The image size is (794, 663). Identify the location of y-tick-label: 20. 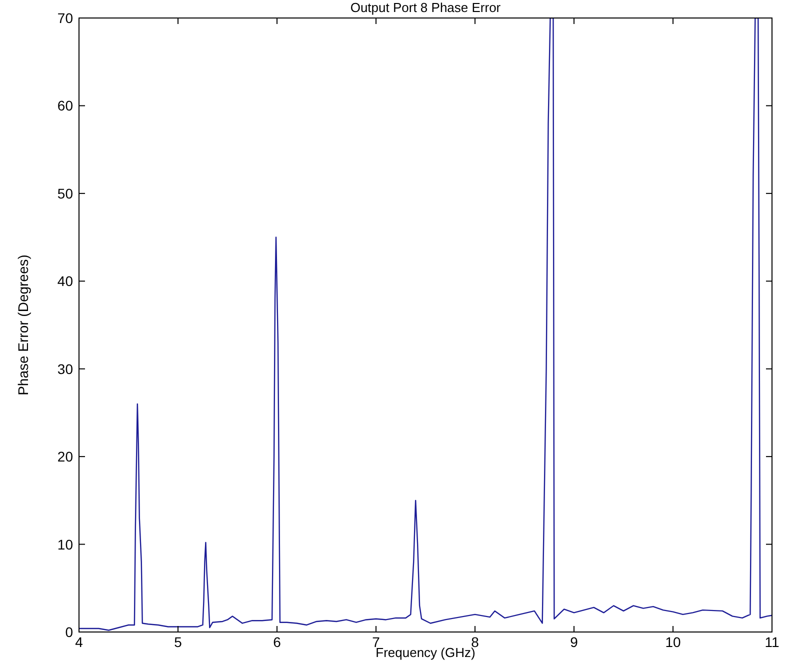
(65, 456).